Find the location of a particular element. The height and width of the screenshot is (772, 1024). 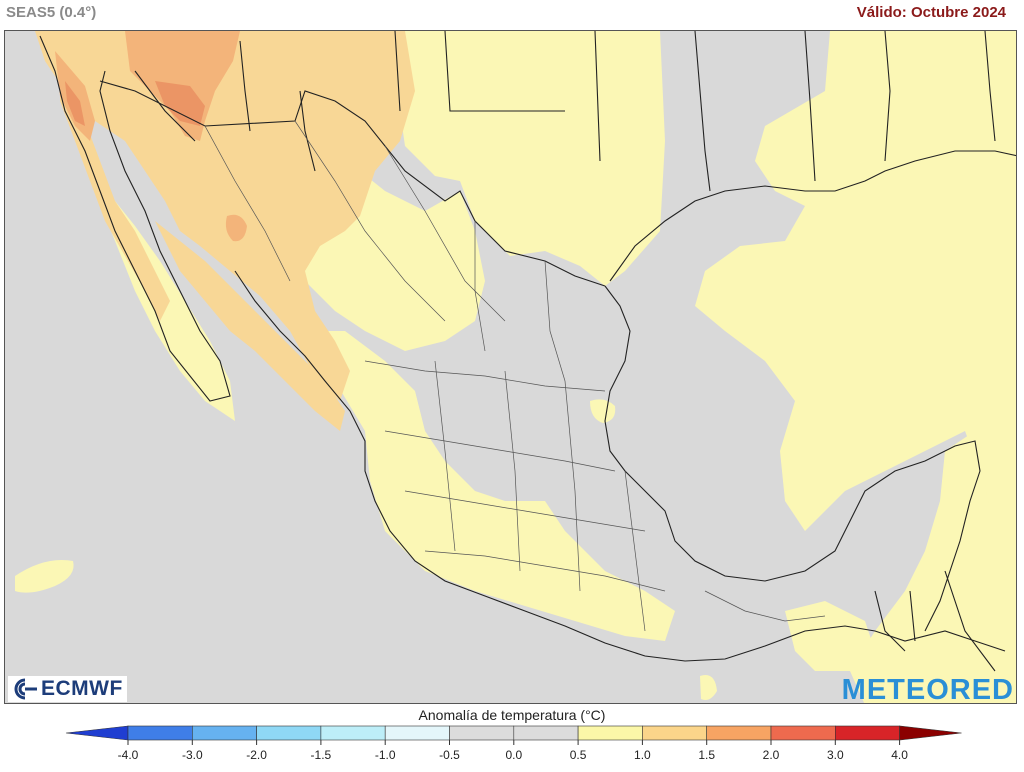

colorbar-arrow-low is located at coordinates (97, 733).